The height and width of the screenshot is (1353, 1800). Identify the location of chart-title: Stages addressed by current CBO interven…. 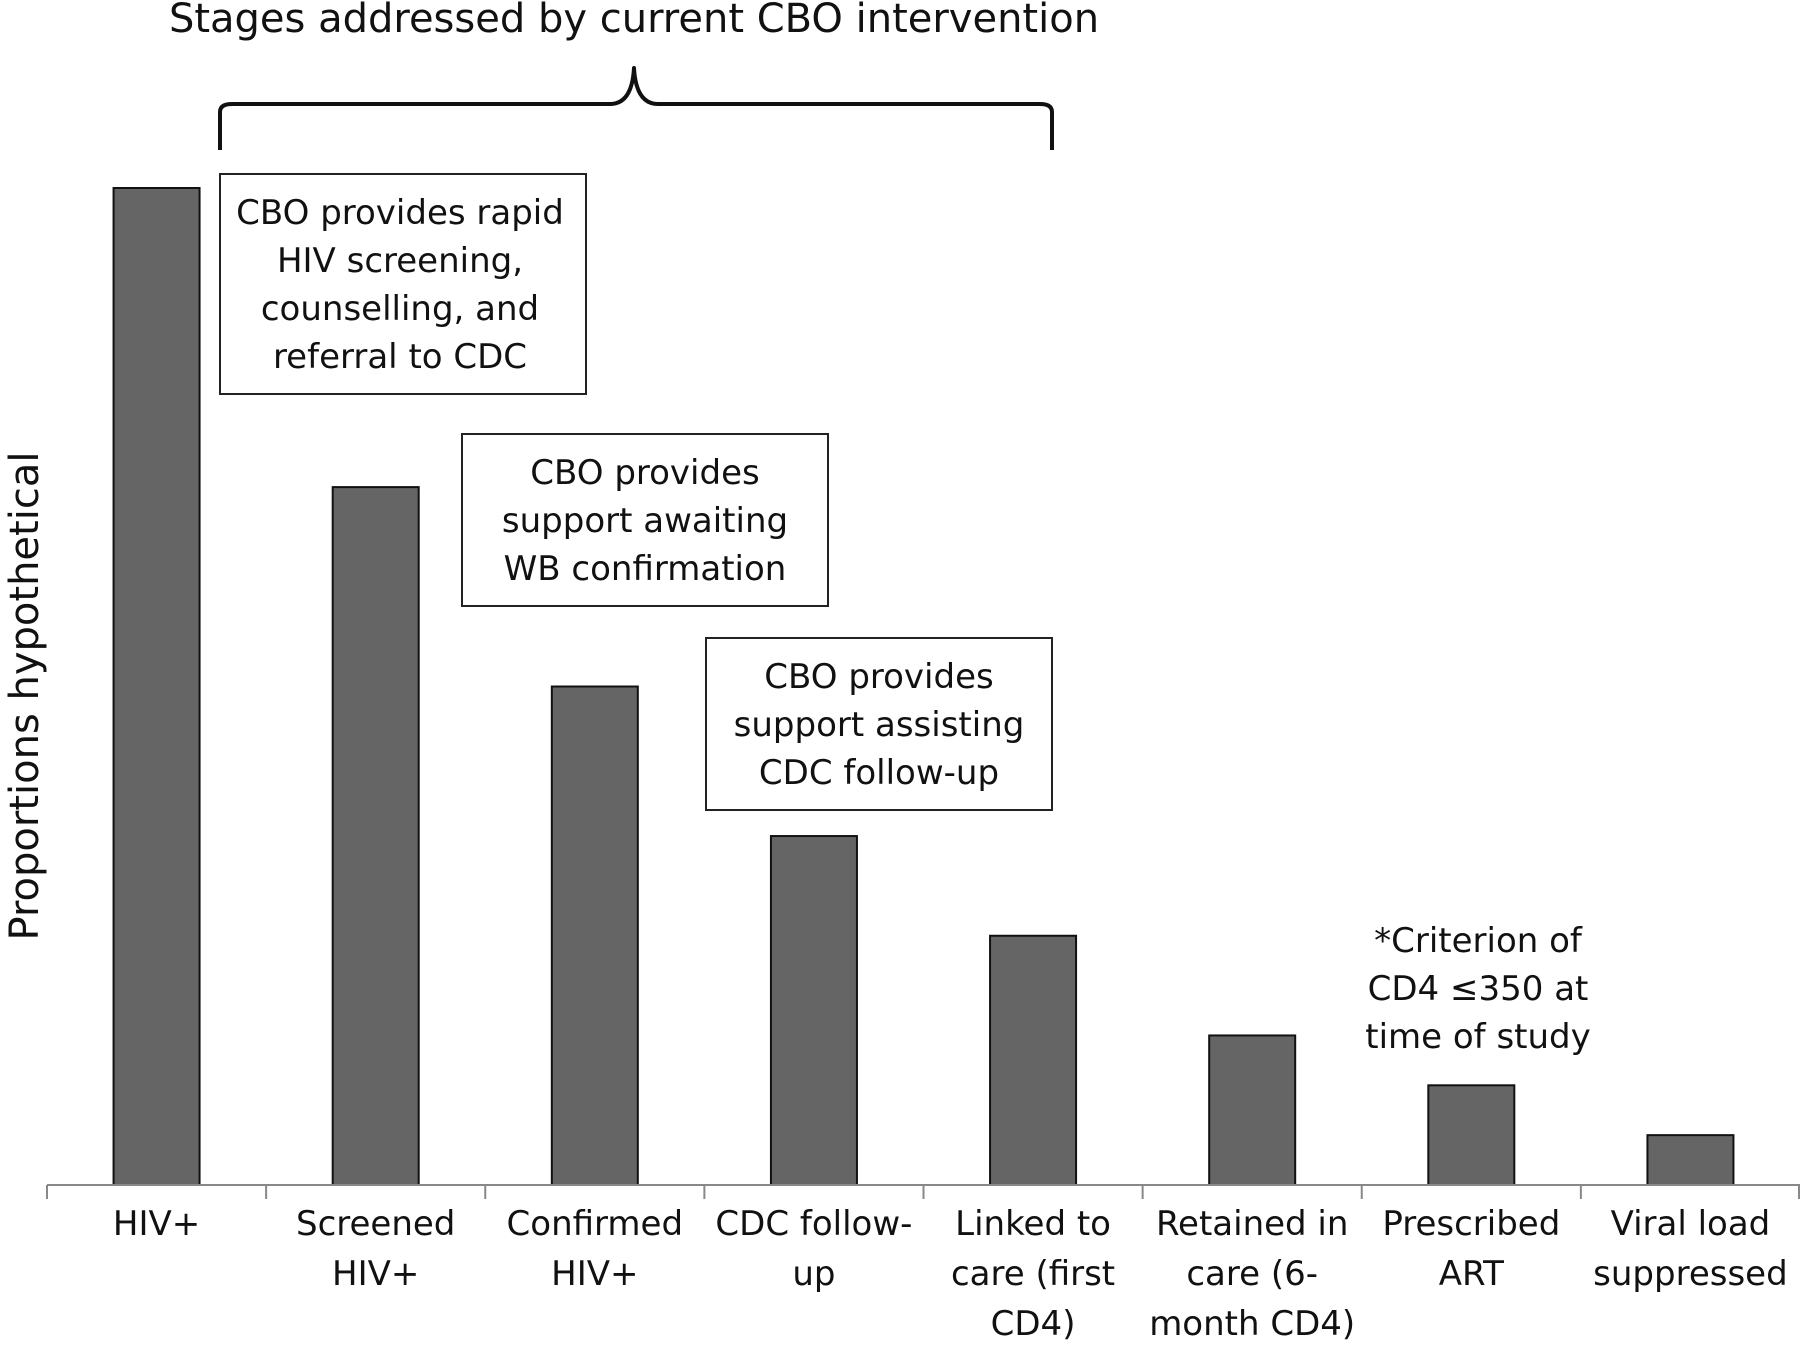
(634, 21).